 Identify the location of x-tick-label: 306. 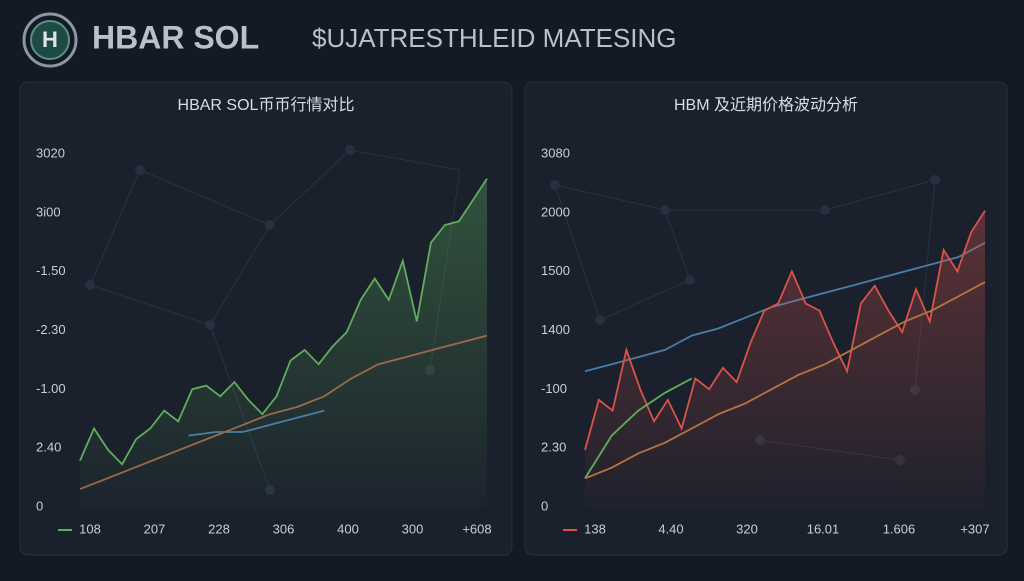
(284, 528).